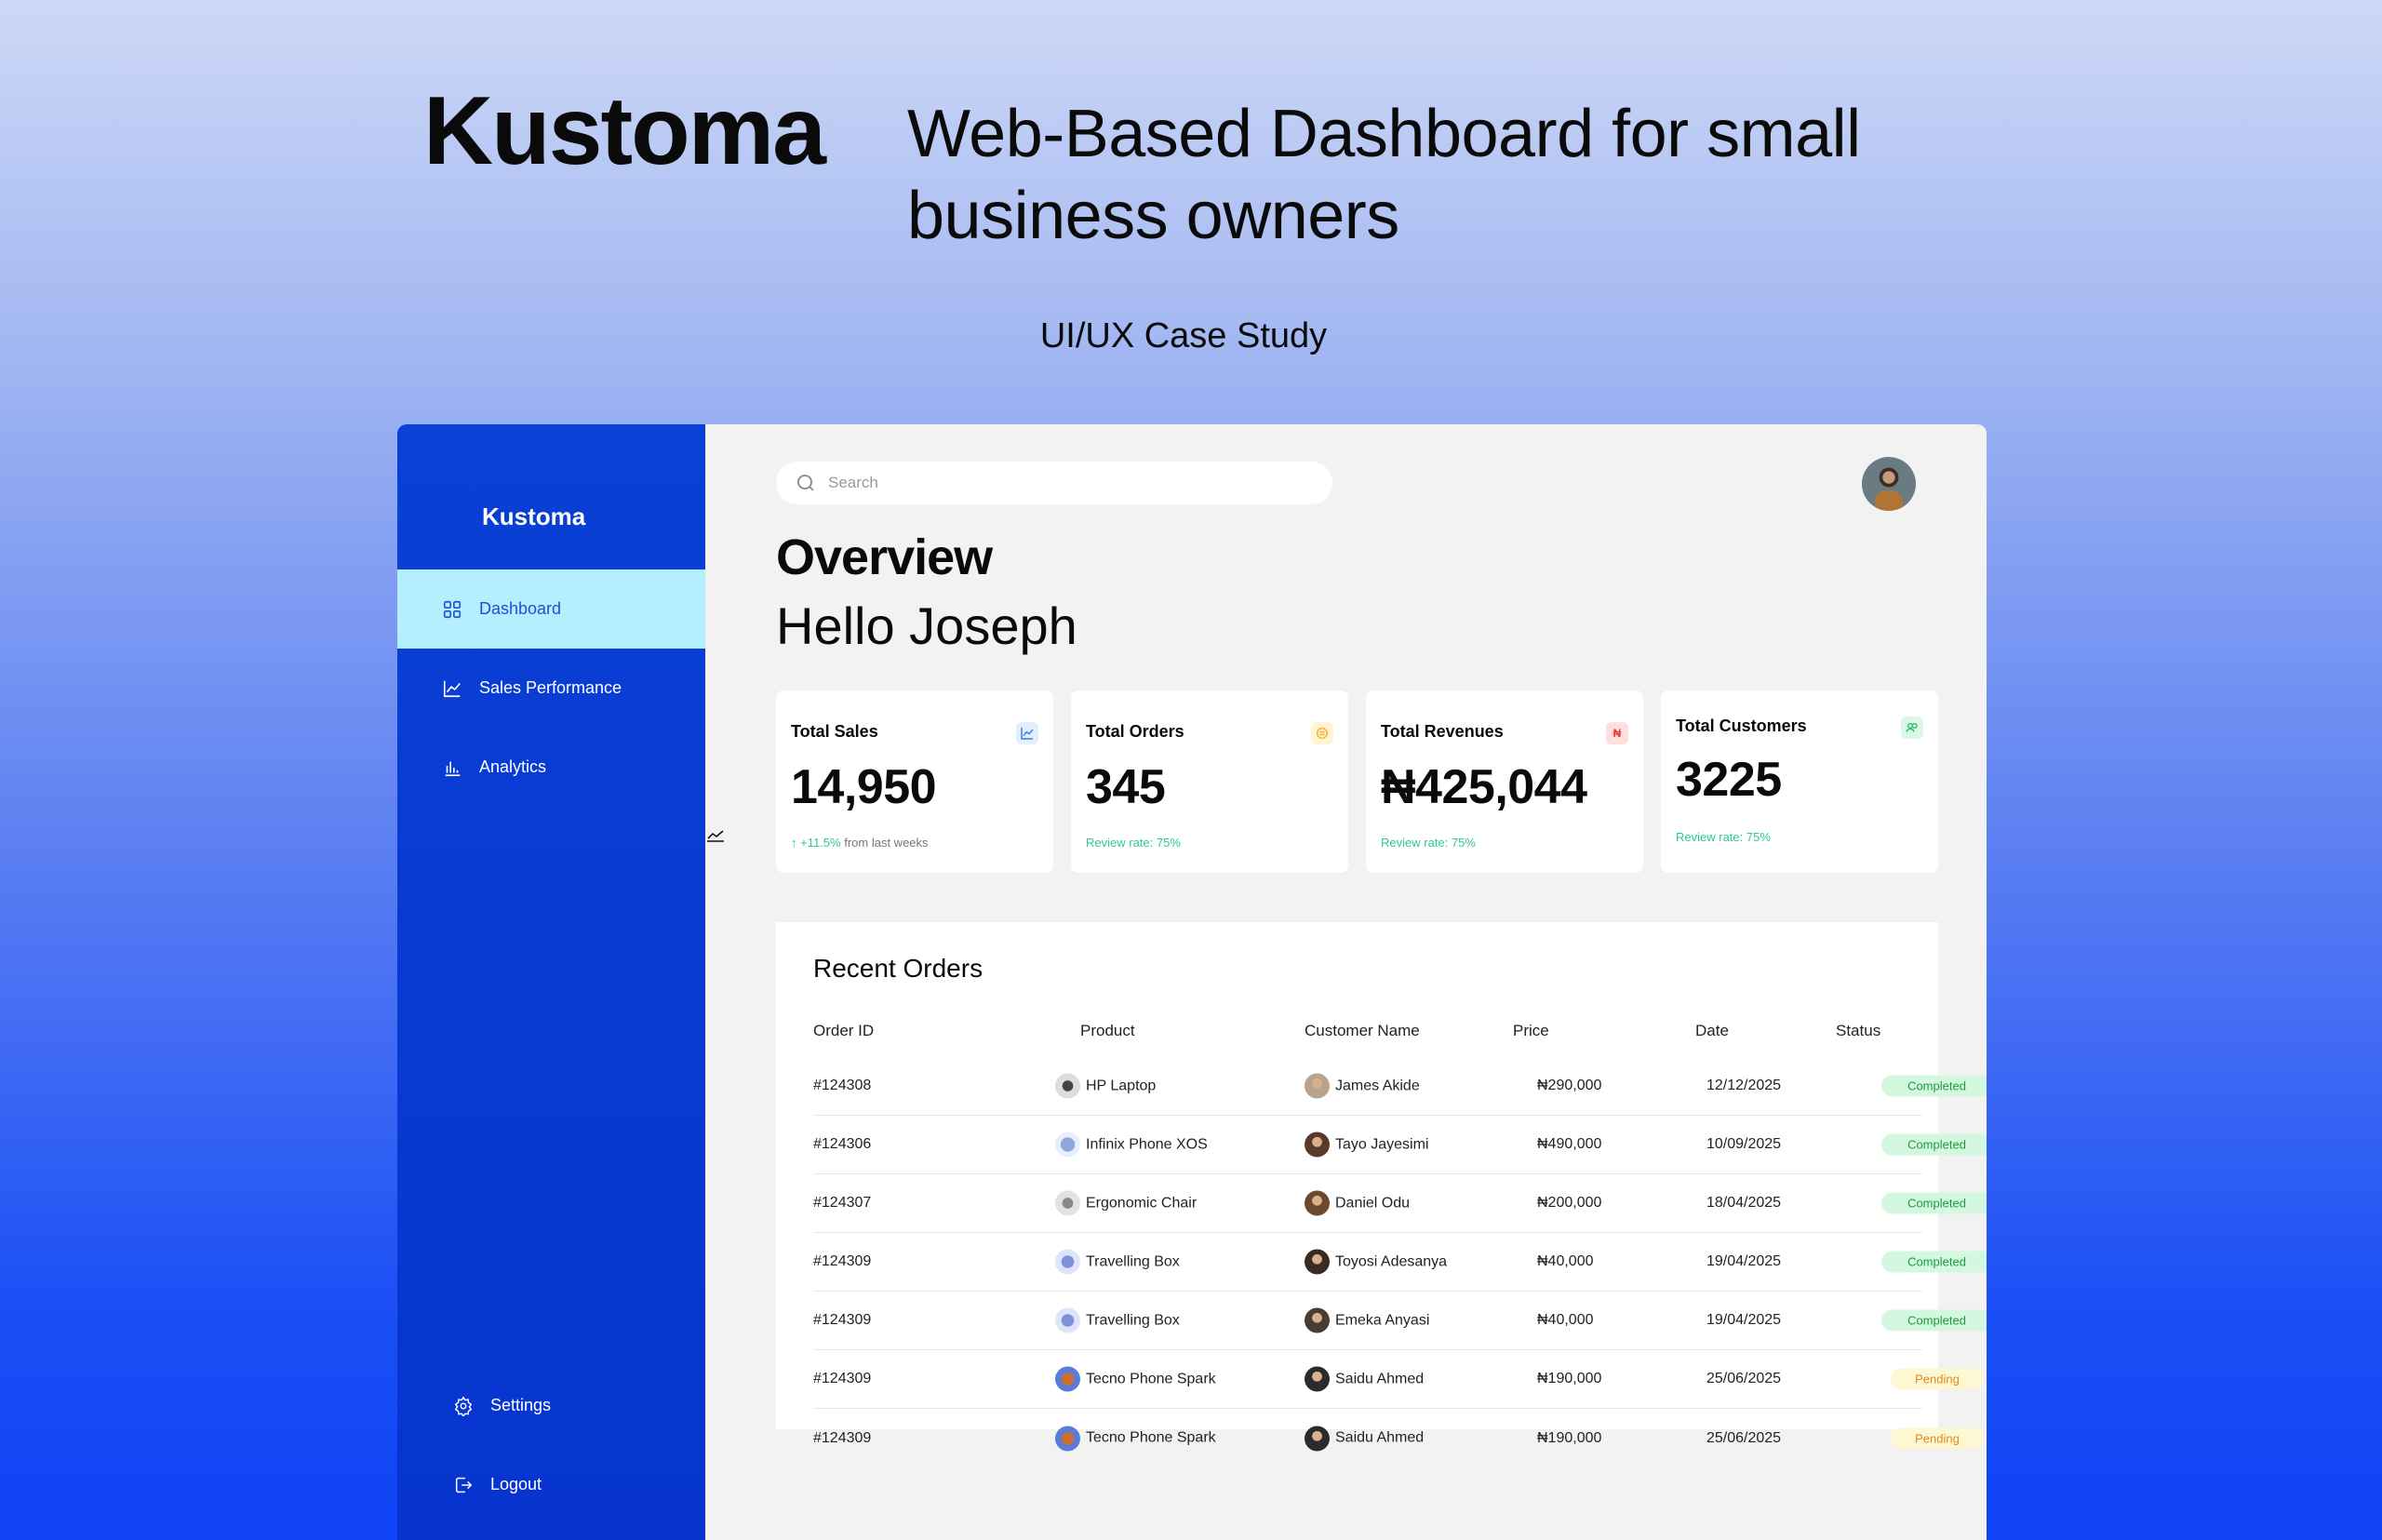  What do you see at coordinates (1376, 1262) in the screenshot?
I see `customer-cell: Toyosi Adesanya` at bounding box center [1376, 1262].